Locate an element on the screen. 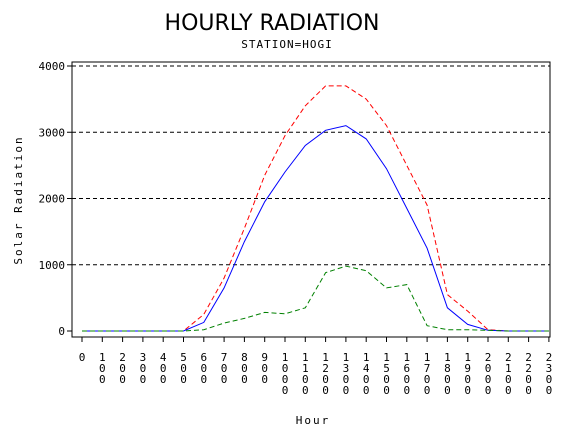 The height and width of the screenshot is (430, 570). x-tick-label: 0 is located at coordinates (82, 357).